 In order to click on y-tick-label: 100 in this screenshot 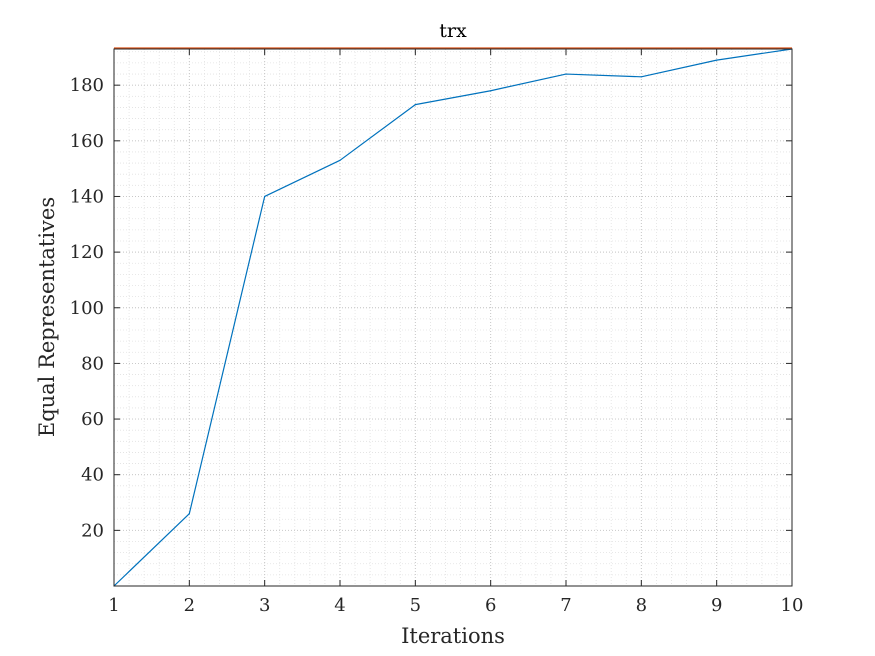, I will do `click(87, 308)`.